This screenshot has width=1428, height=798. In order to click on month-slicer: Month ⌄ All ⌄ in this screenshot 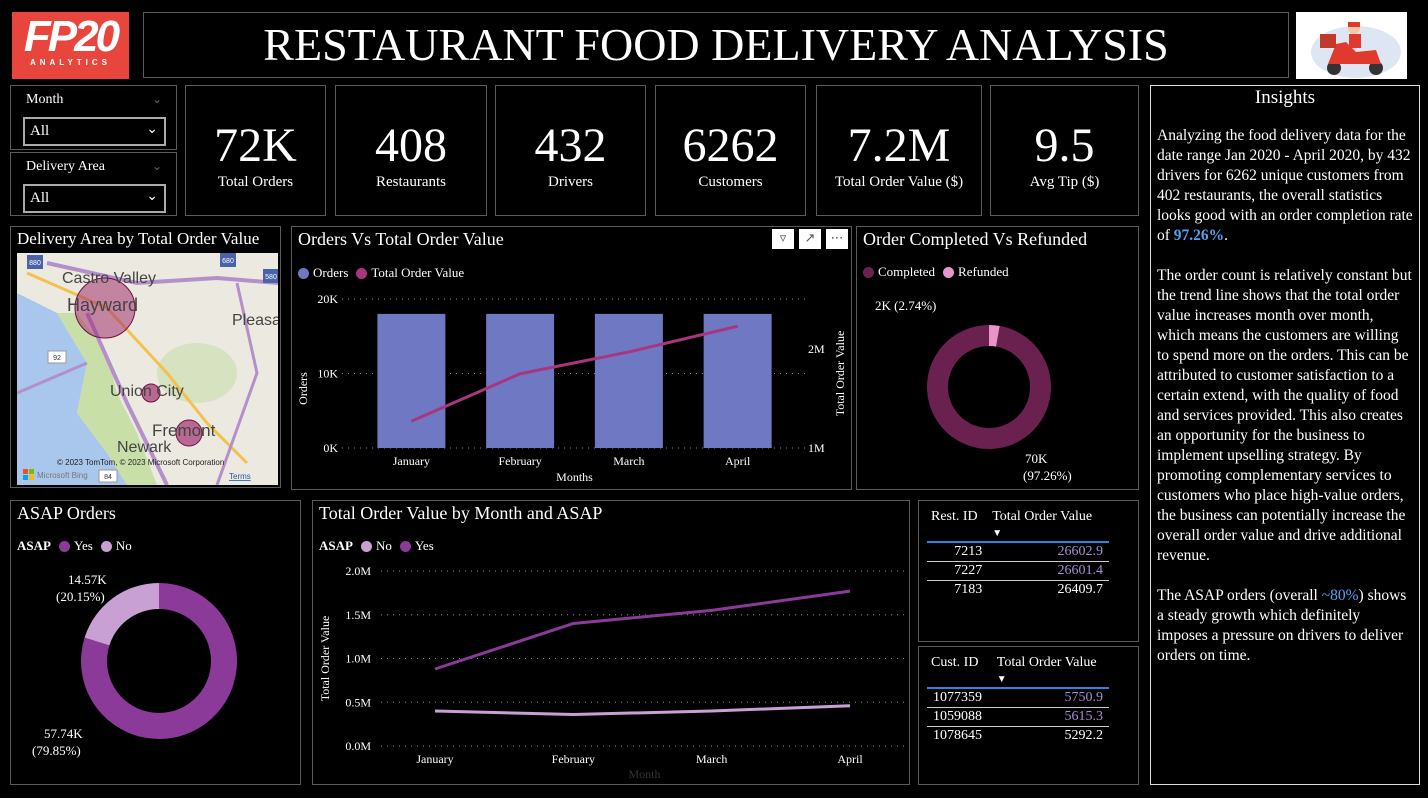, I will do `click(93, 117)`.